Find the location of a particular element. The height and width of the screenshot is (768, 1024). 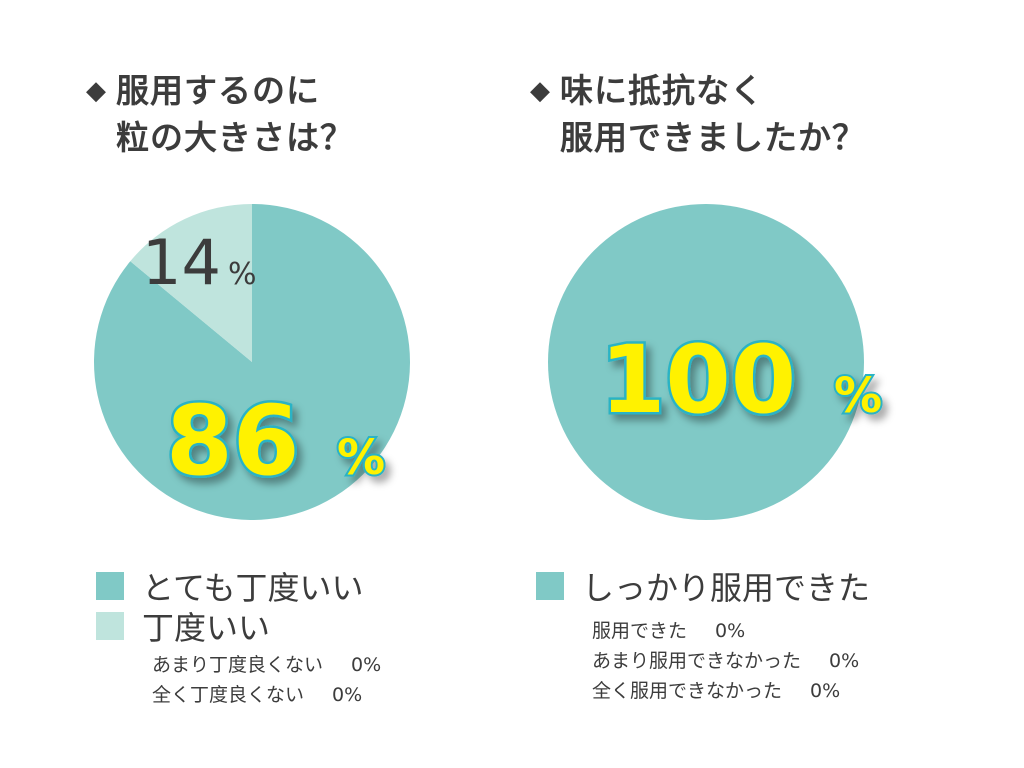

zero-result-row: 服用できた 0% is located at coordinates (725, 631).